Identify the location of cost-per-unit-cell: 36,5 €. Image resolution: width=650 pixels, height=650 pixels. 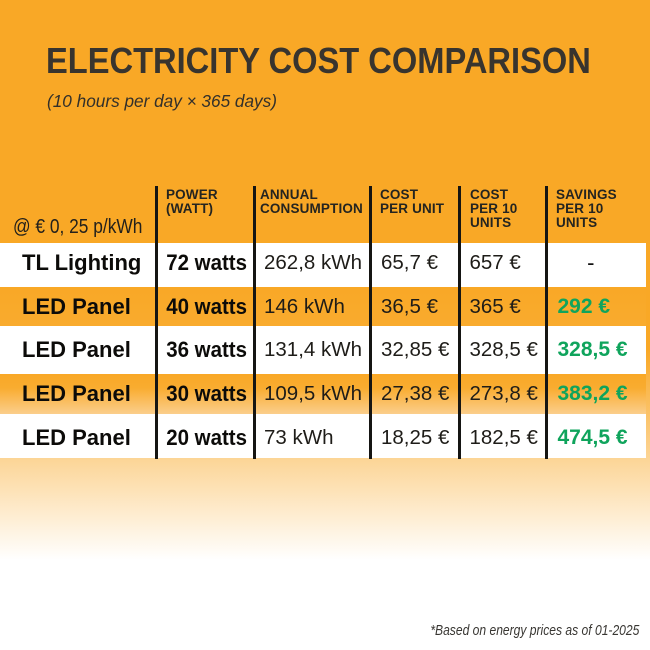
(409, 306).